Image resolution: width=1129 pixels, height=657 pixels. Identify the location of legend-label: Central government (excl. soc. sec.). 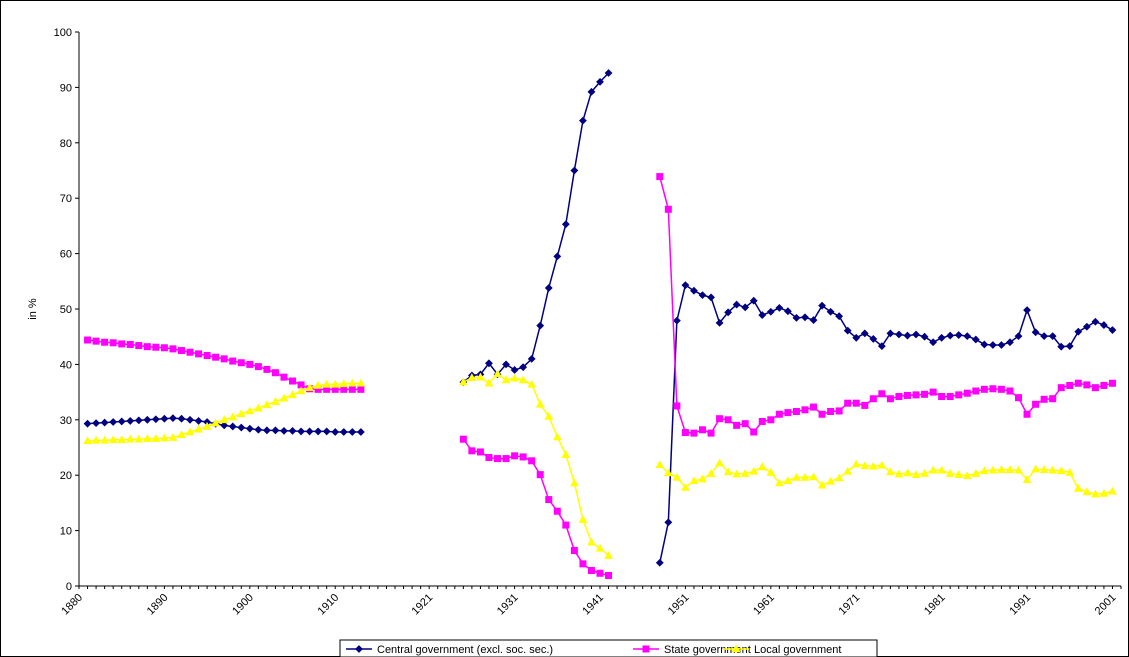
(465, 650).